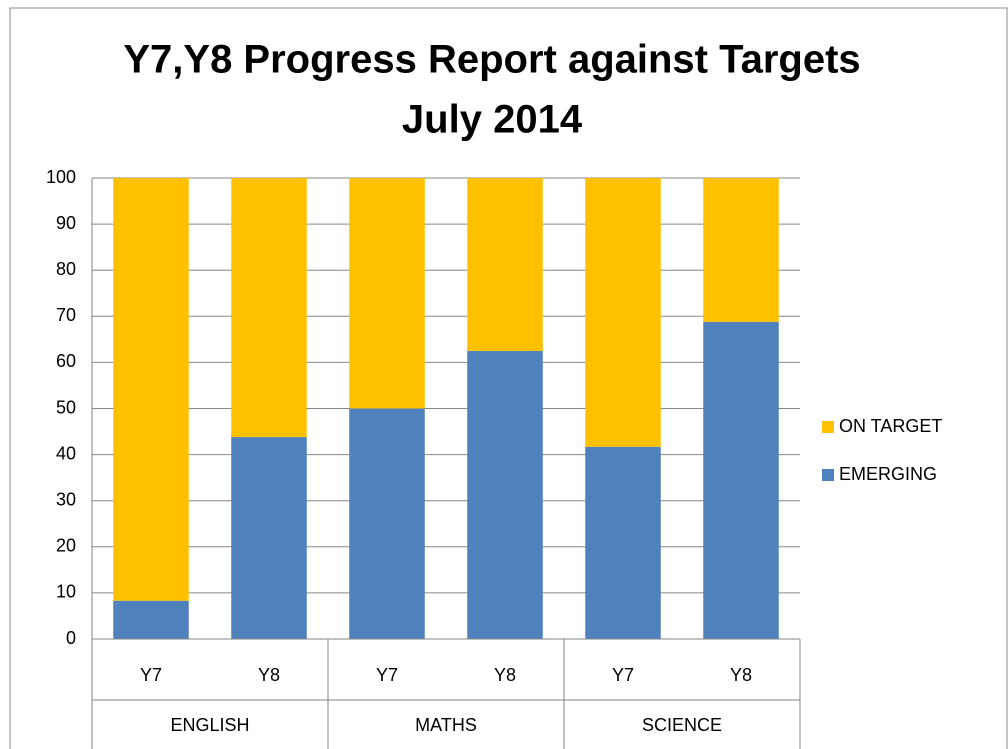  What do you see at coordinates (61, 177) in the screenshot?
I see `y-tick-label: 100` at bounding box center [61, 177].